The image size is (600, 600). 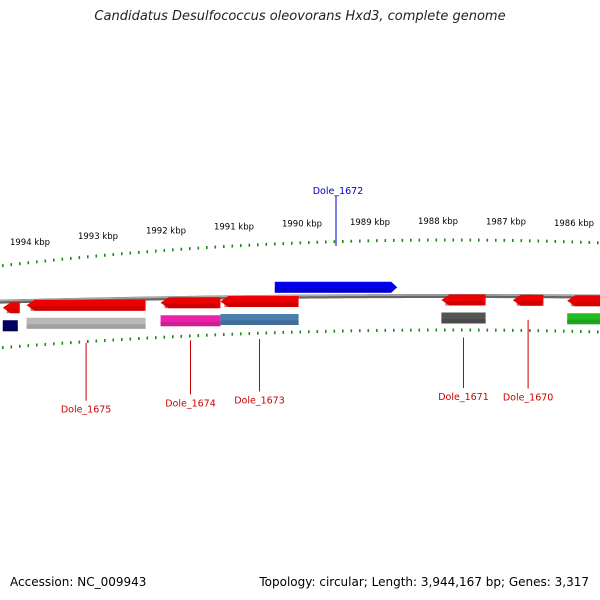 What do you see at coordinates (463, 397) in the screenshot?
I see `gene-label: Dole_1671` at bounding box center [463, 397].